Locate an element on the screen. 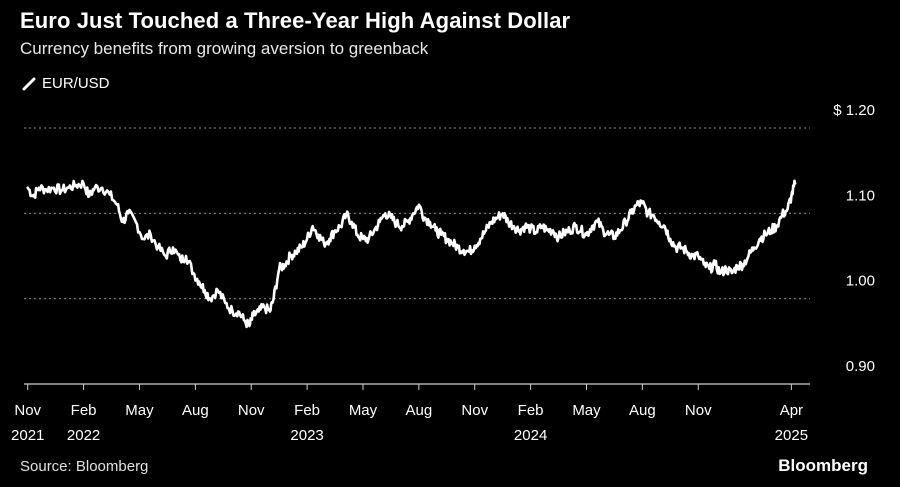  x-tick-label-0: Nov is located at coordinates (27, 410).